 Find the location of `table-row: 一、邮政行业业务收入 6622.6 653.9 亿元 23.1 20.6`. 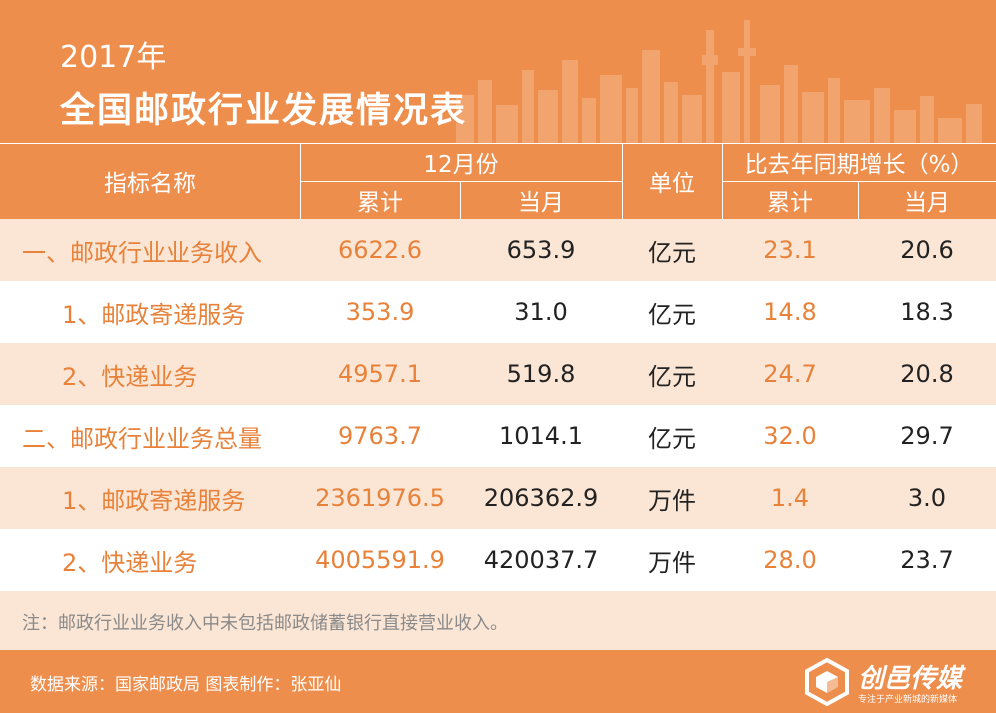

table-row: 一、邮政行业业务收入 6622.6 653.9 亿元 23.1 20.6 is located at coordinates (498, 250).